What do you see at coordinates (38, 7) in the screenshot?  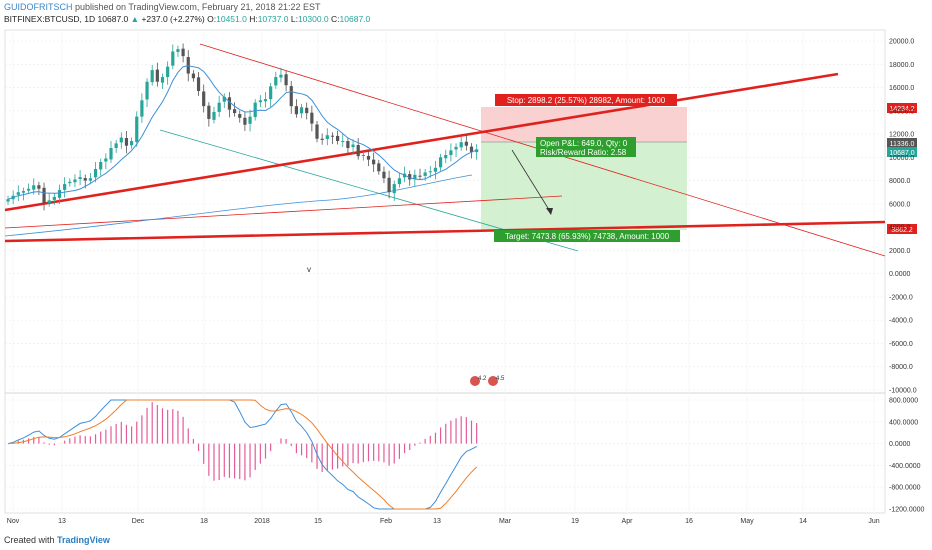 I see `author-name: GUIDOFRITSCH` at bounding box center [38, 7].